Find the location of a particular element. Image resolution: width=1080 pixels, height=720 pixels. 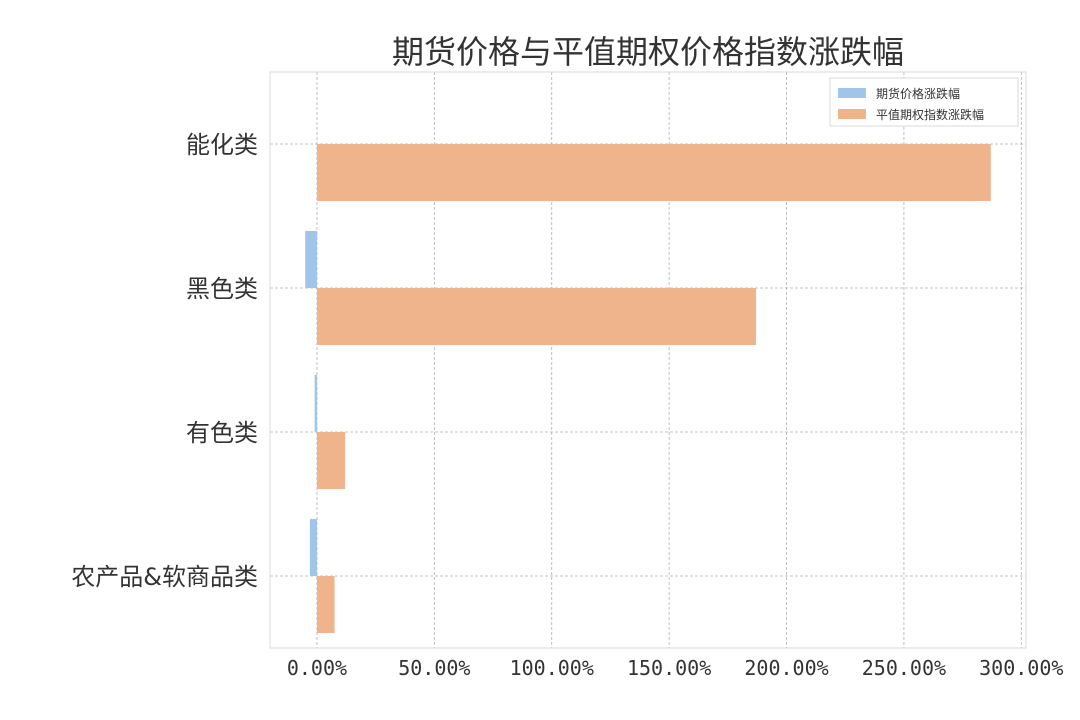

y-tick-label: 有色类 is located at coordinates (222, 433).